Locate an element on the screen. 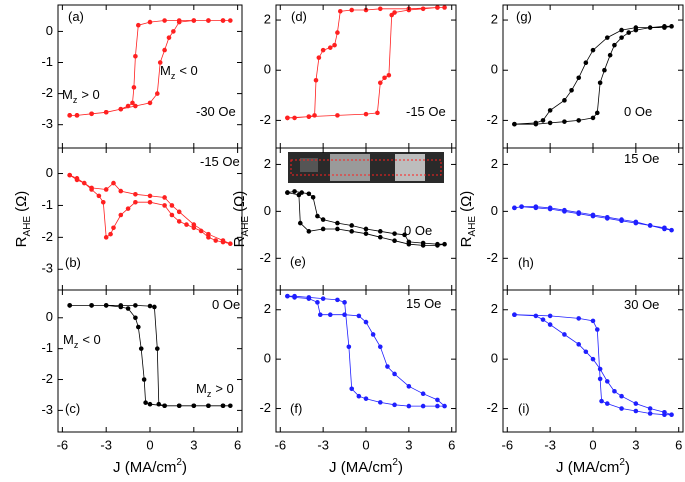 This screenshot has width=685, height=482. annotation: (e) is located at coordinates (298, 261).